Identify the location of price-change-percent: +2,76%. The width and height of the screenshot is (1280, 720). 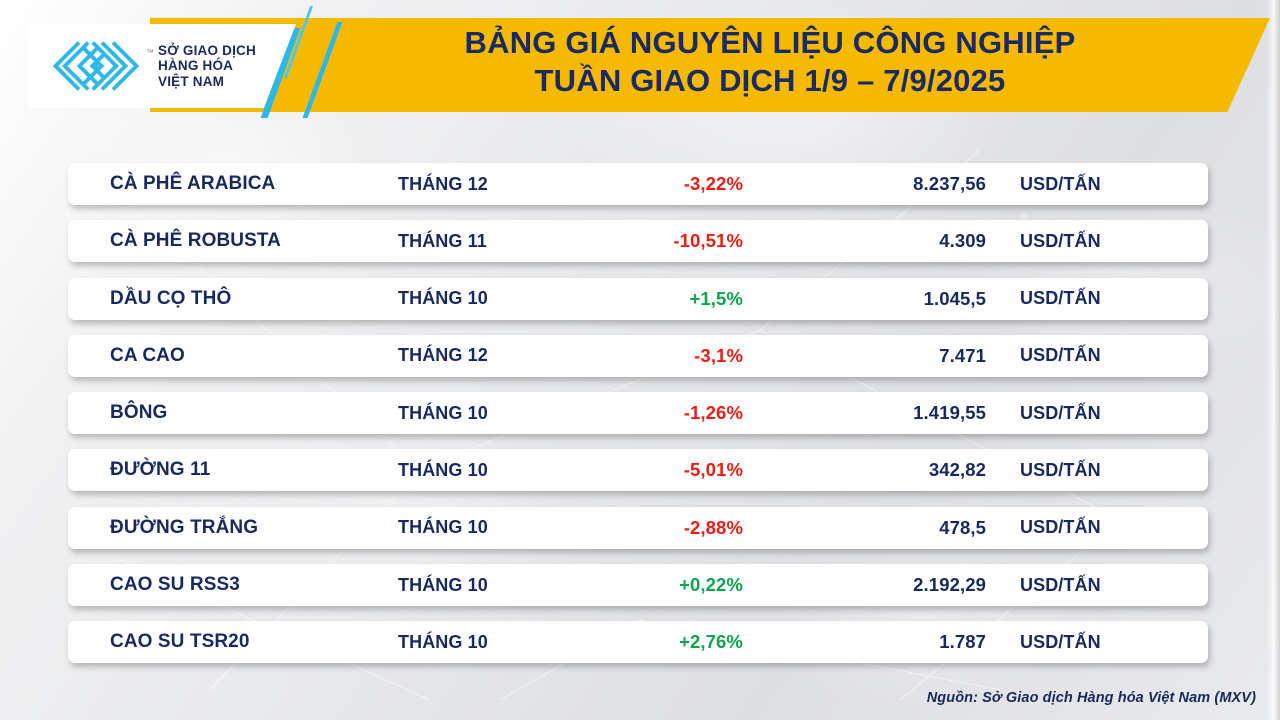
(711, 642).